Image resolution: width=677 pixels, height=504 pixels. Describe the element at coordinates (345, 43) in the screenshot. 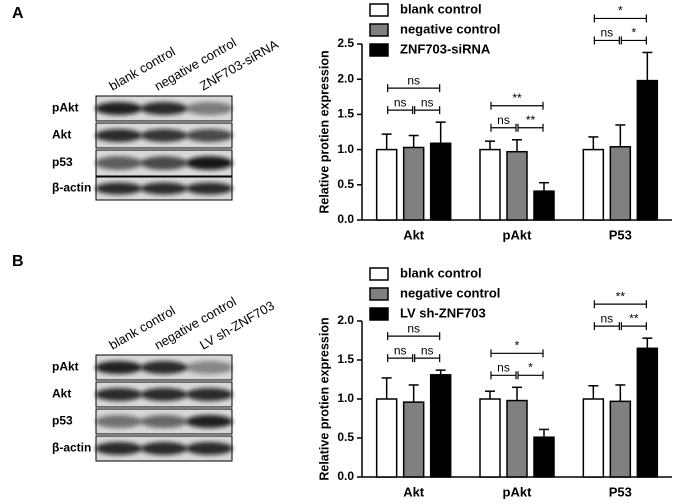

I see `y-tick-label: 2.5` at that location.